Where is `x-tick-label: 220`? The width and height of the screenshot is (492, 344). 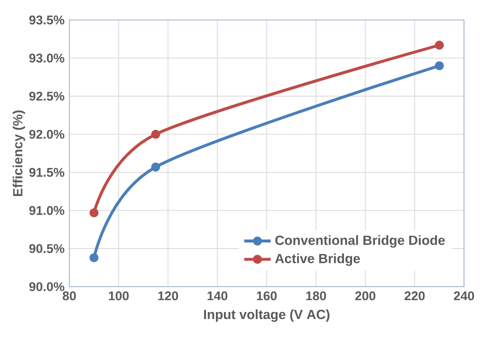
x-tick-label: 220 is located at coordinates (414, 295).